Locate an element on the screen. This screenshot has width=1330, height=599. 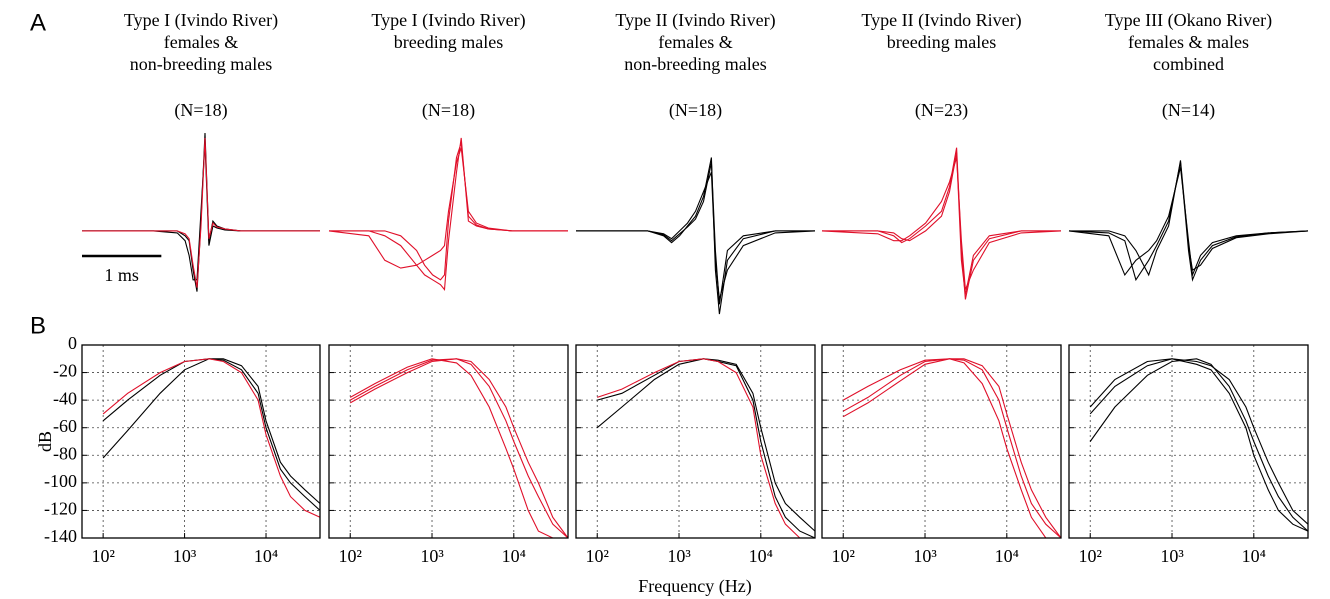
panel-subtitle: (N=14) is located at coordinates (1188, 110).